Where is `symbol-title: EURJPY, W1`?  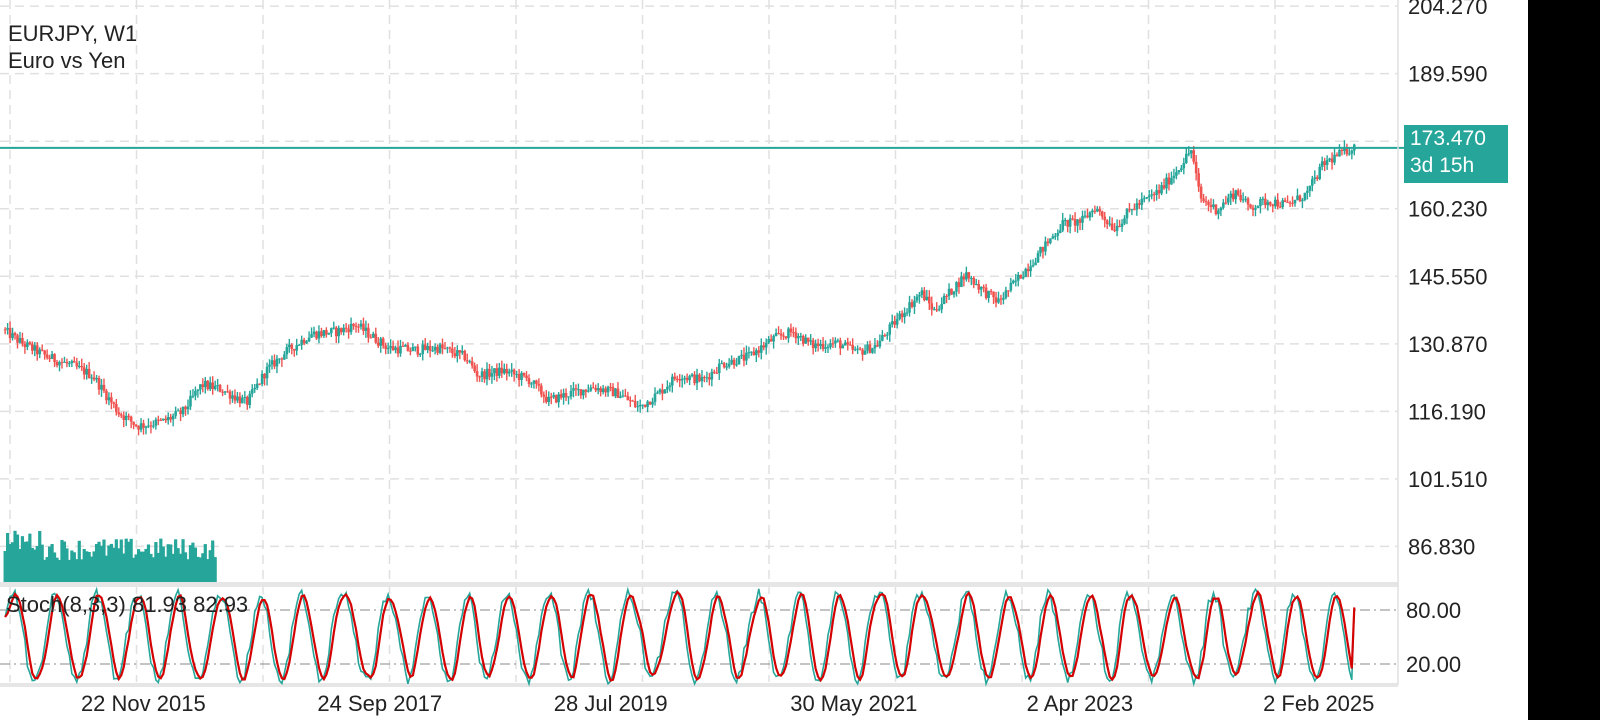 symbol-title: EURJPY, W1 is located at coordinates (73, 33).